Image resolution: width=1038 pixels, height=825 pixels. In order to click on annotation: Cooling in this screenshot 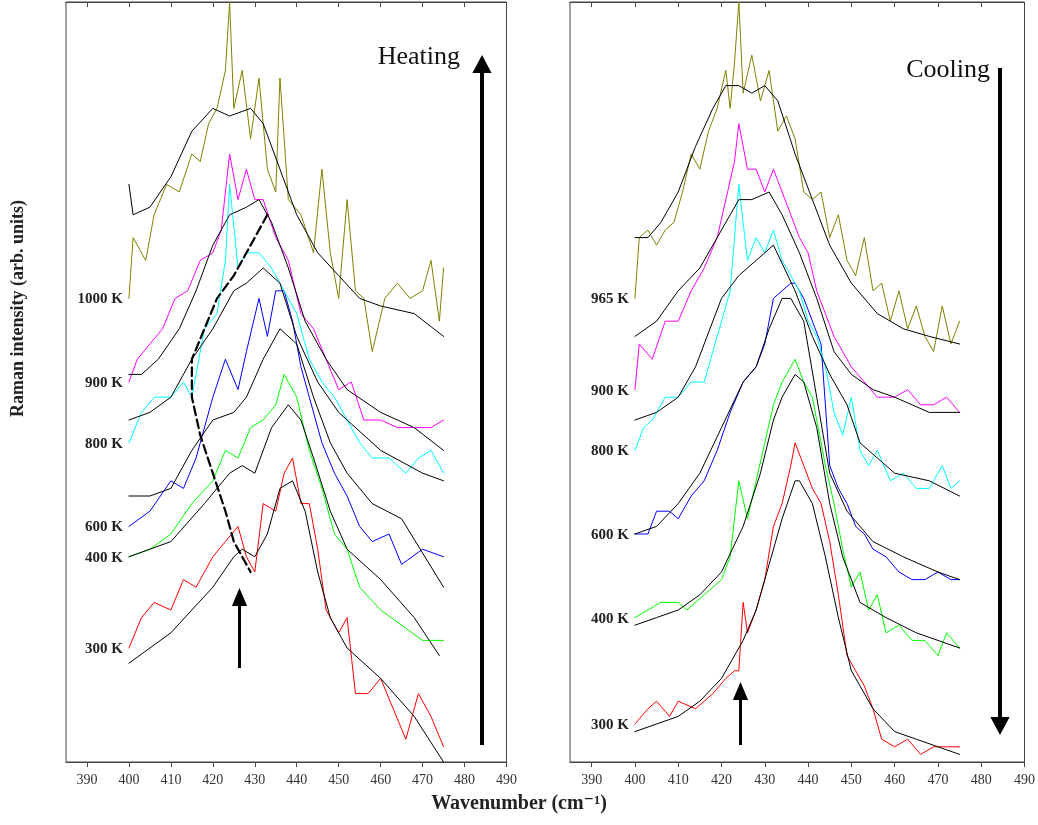, I will do `click(948, 68)`.